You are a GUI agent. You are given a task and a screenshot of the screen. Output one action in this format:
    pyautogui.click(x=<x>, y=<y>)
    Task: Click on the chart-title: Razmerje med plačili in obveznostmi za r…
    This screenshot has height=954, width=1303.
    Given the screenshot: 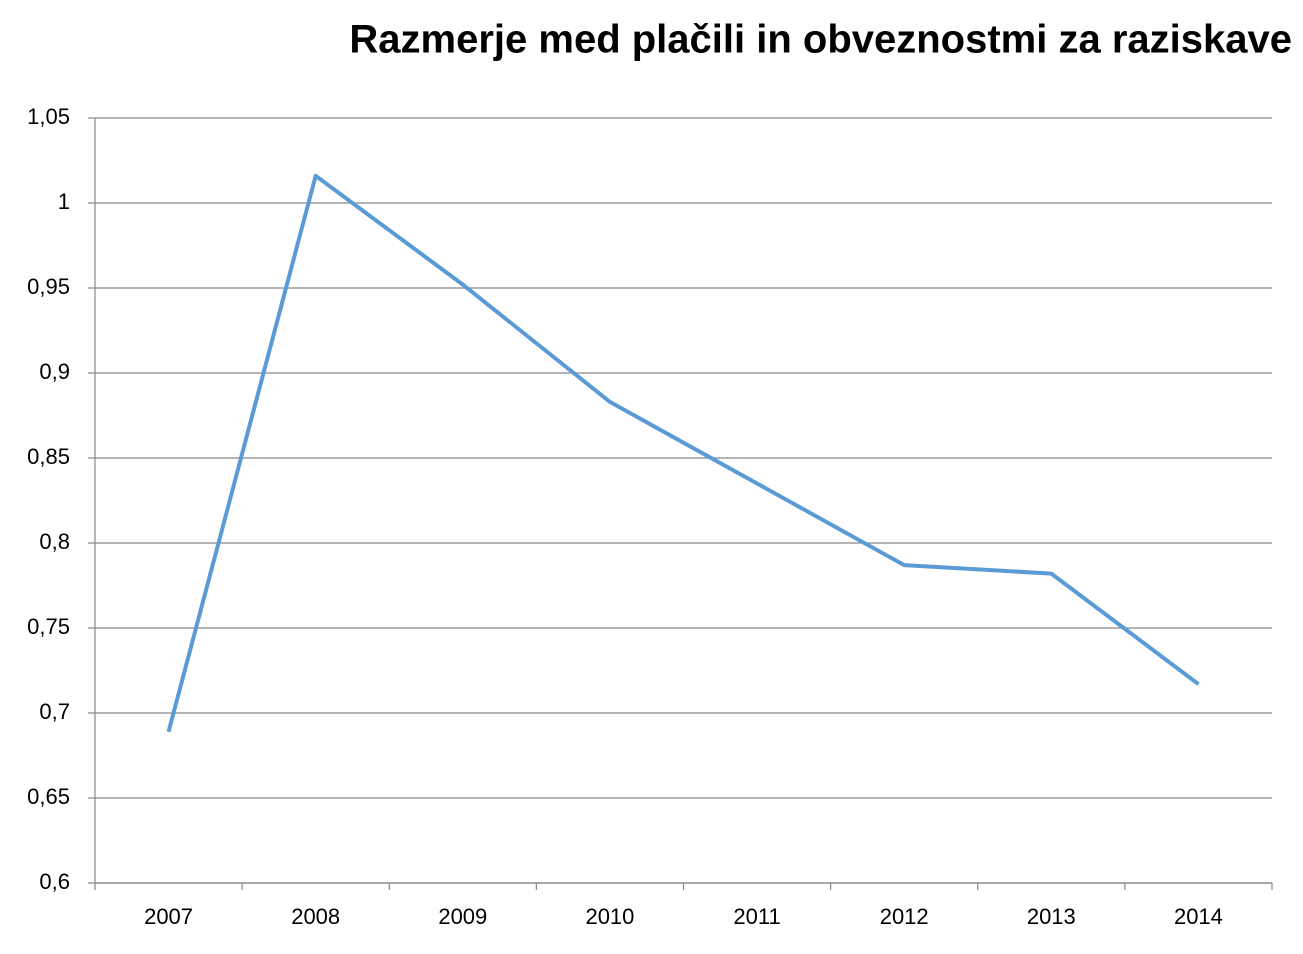 What is the action you would take?
    pyautogui.click(x=820, y=40)
    